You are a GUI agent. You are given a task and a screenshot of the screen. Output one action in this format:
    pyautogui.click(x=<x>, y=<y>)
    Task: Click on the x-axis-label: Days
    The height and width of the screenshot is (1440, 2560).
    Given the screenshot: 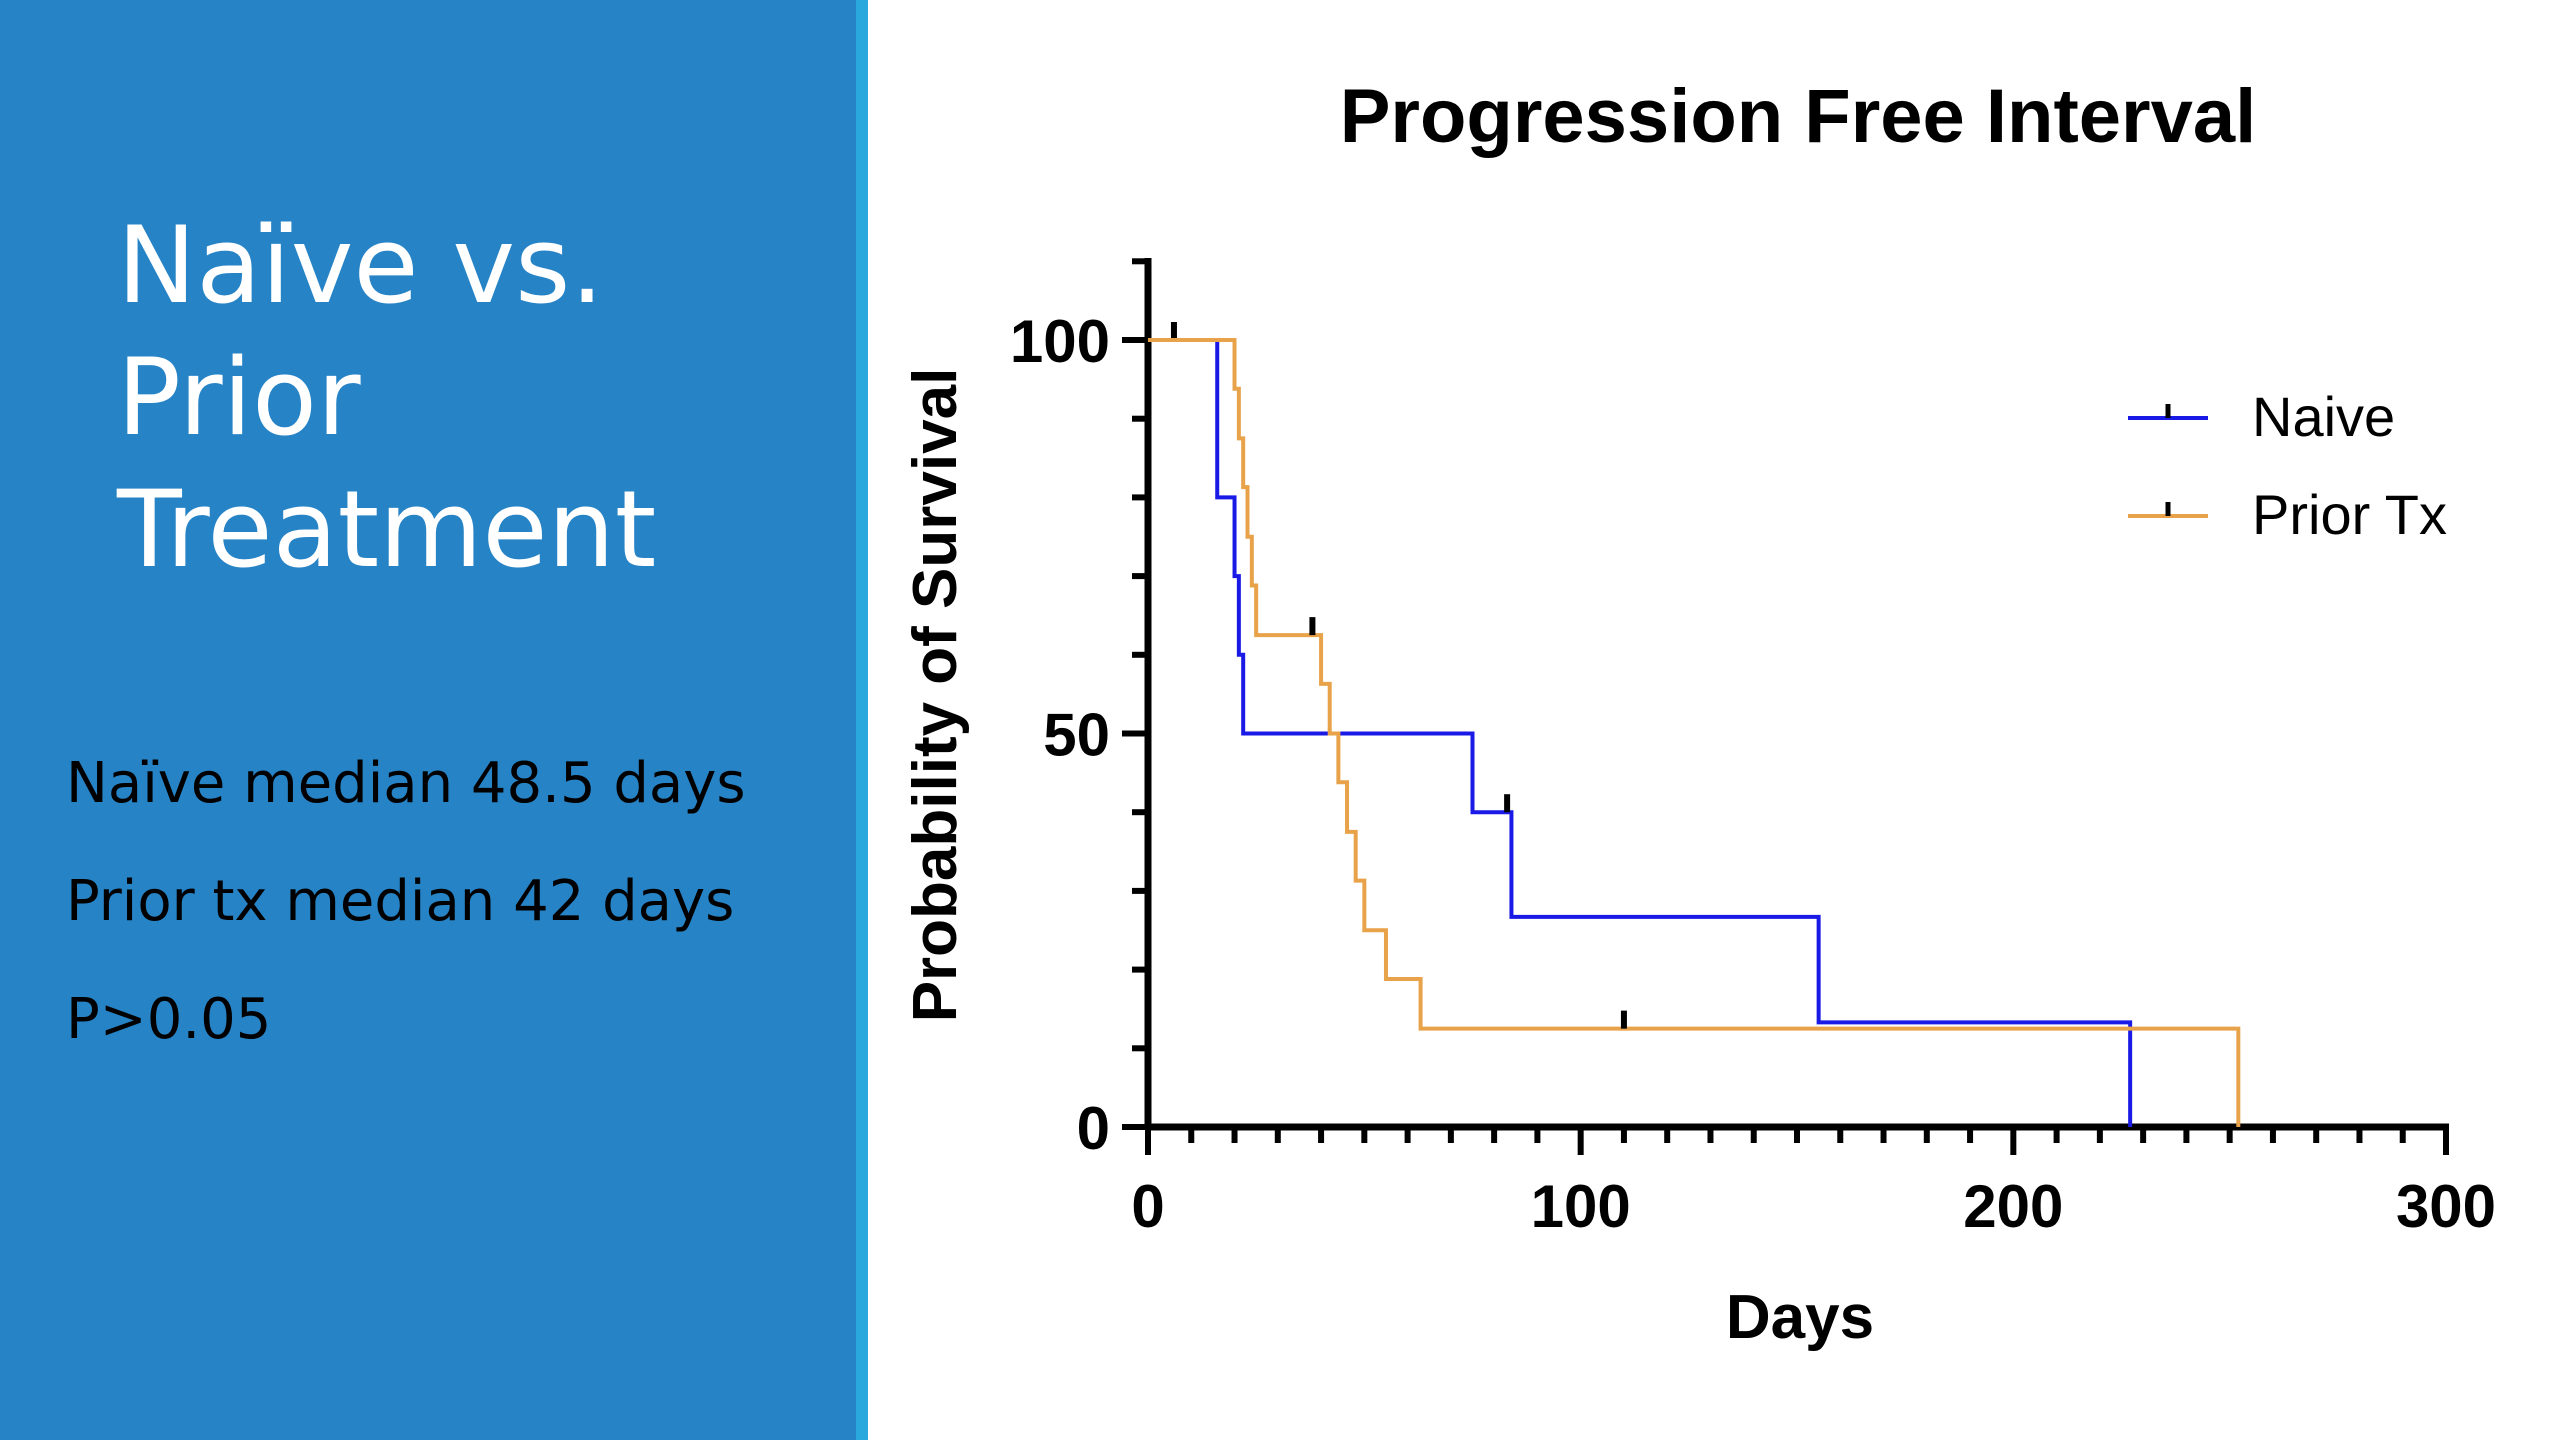 What is the action you would take?
    pyautogui.click(x=1800, y=1317)
    